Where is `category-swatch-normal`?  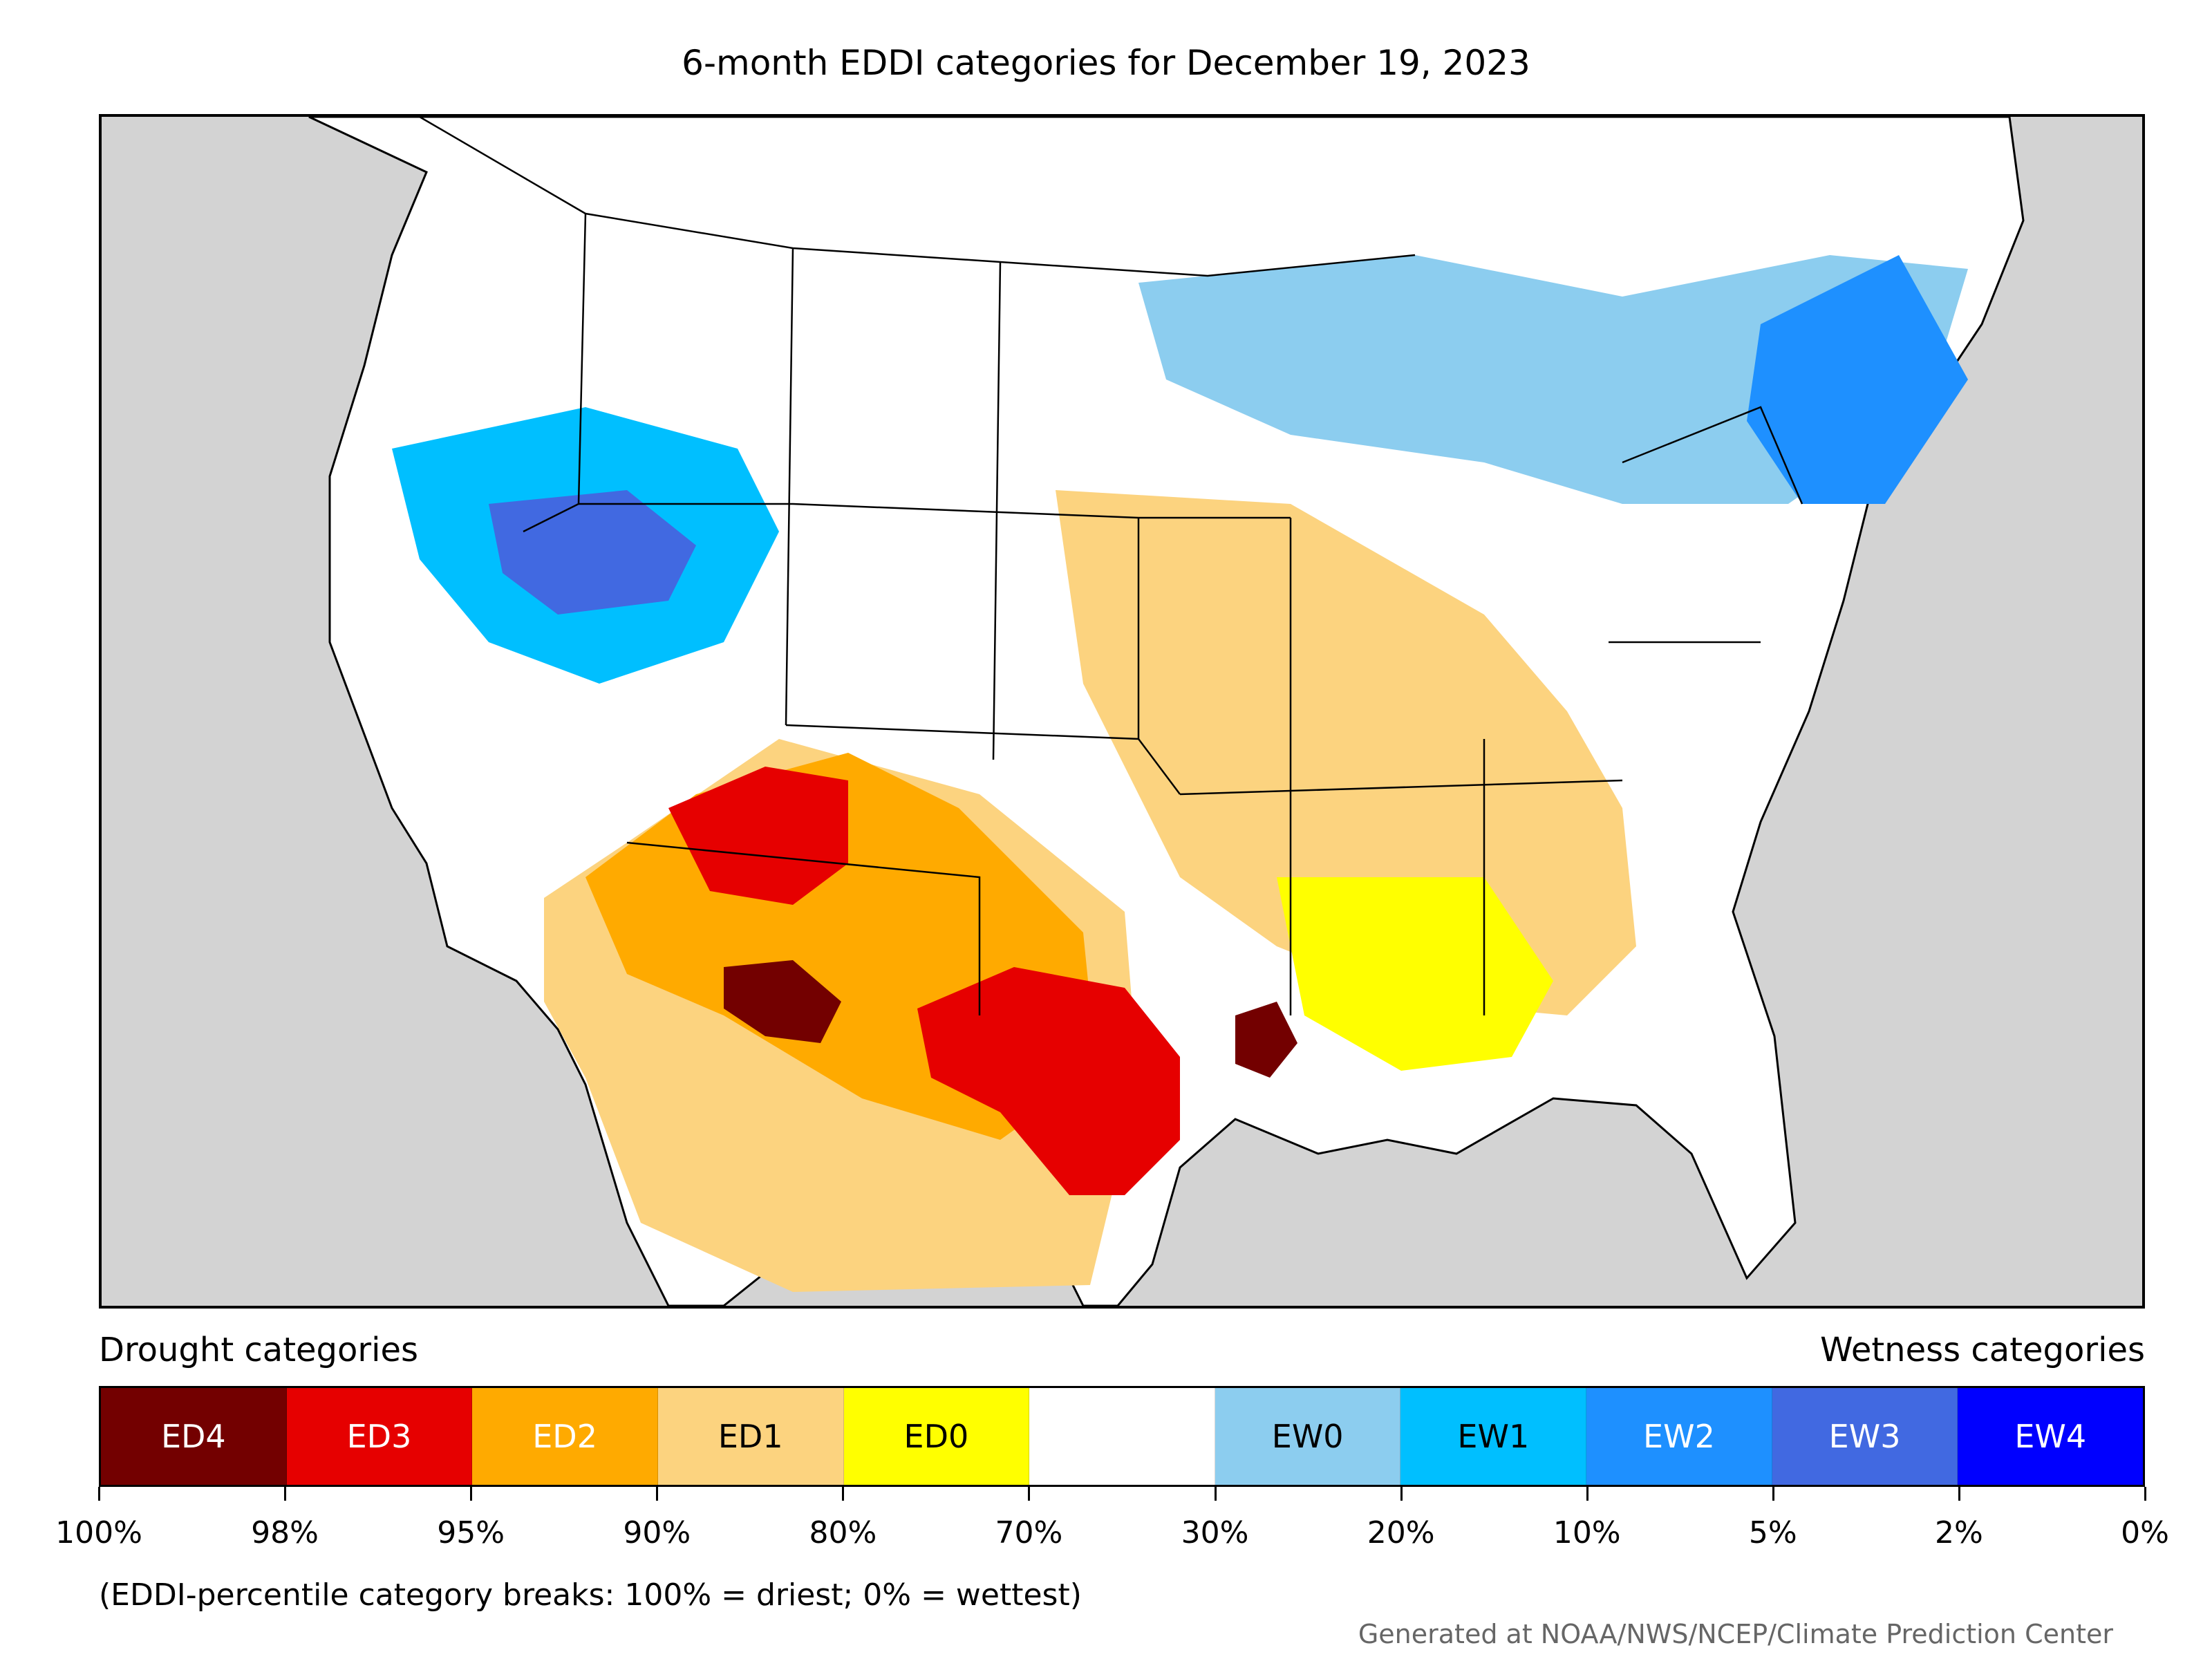 category-swatch-normal is located at coordinates (1122, 1436).